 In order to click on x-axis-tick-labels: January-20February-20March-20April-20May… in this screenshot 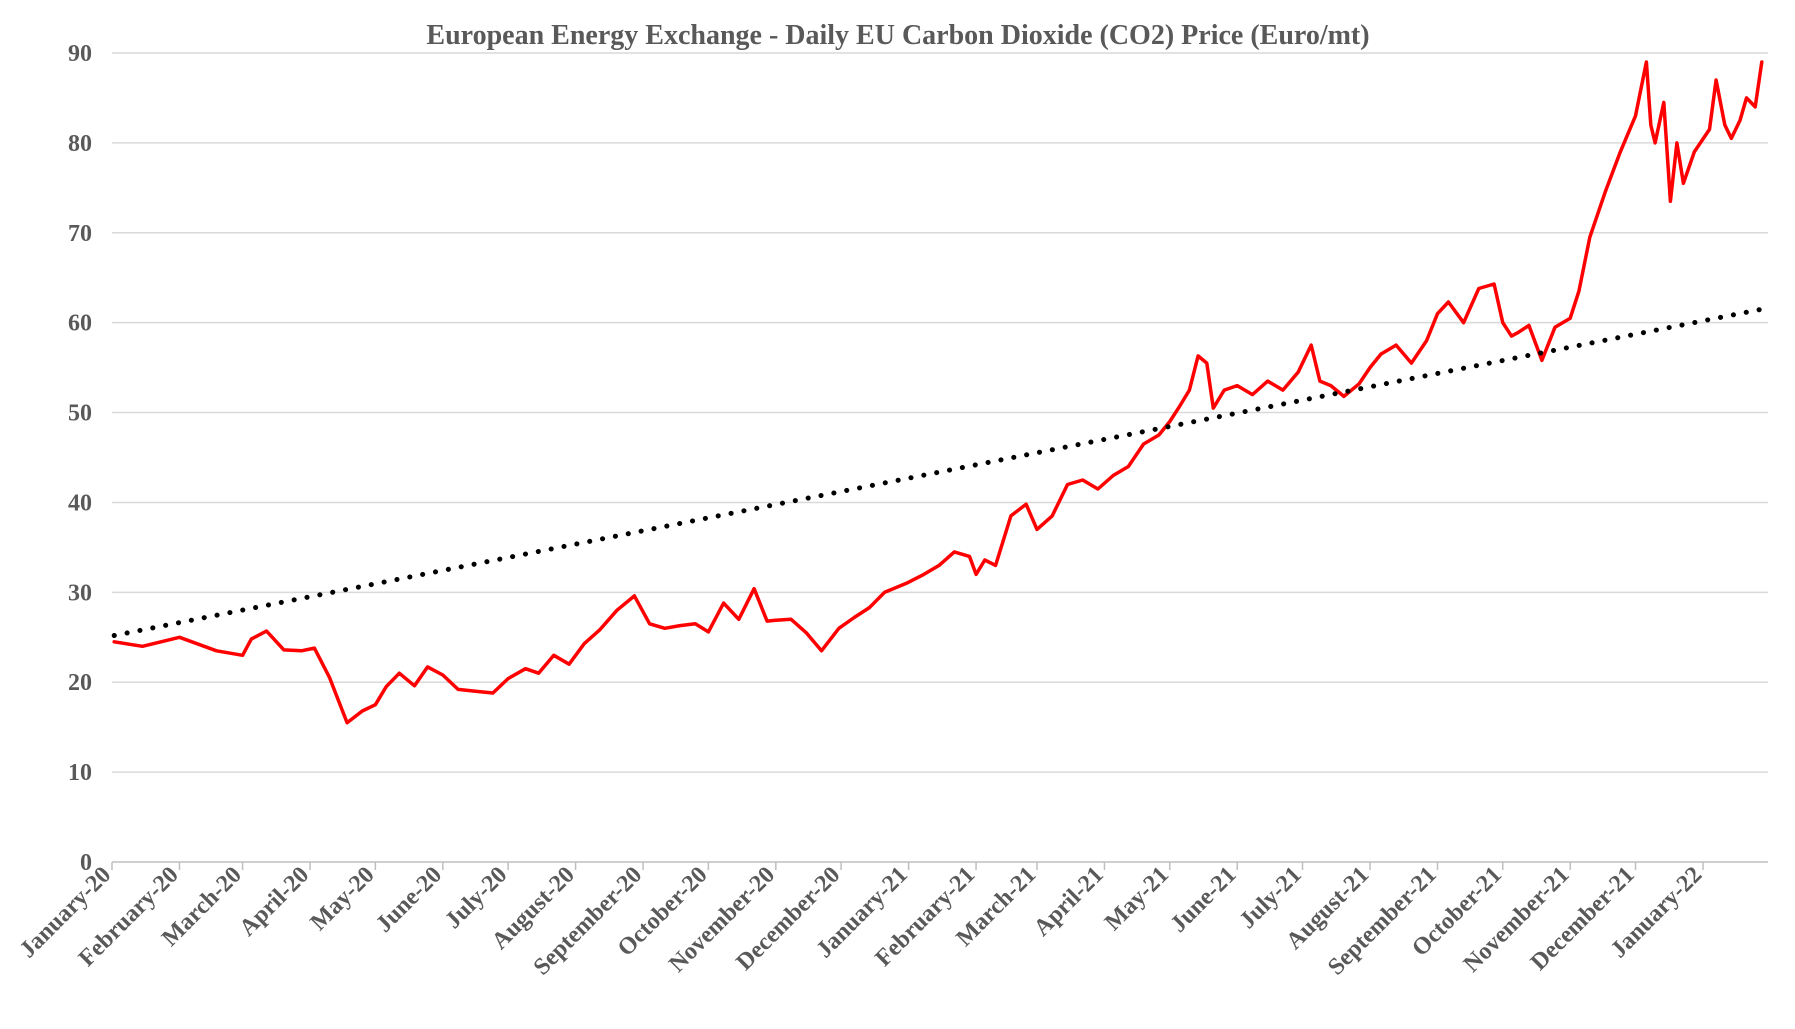, I will do `click(861, 921)`.